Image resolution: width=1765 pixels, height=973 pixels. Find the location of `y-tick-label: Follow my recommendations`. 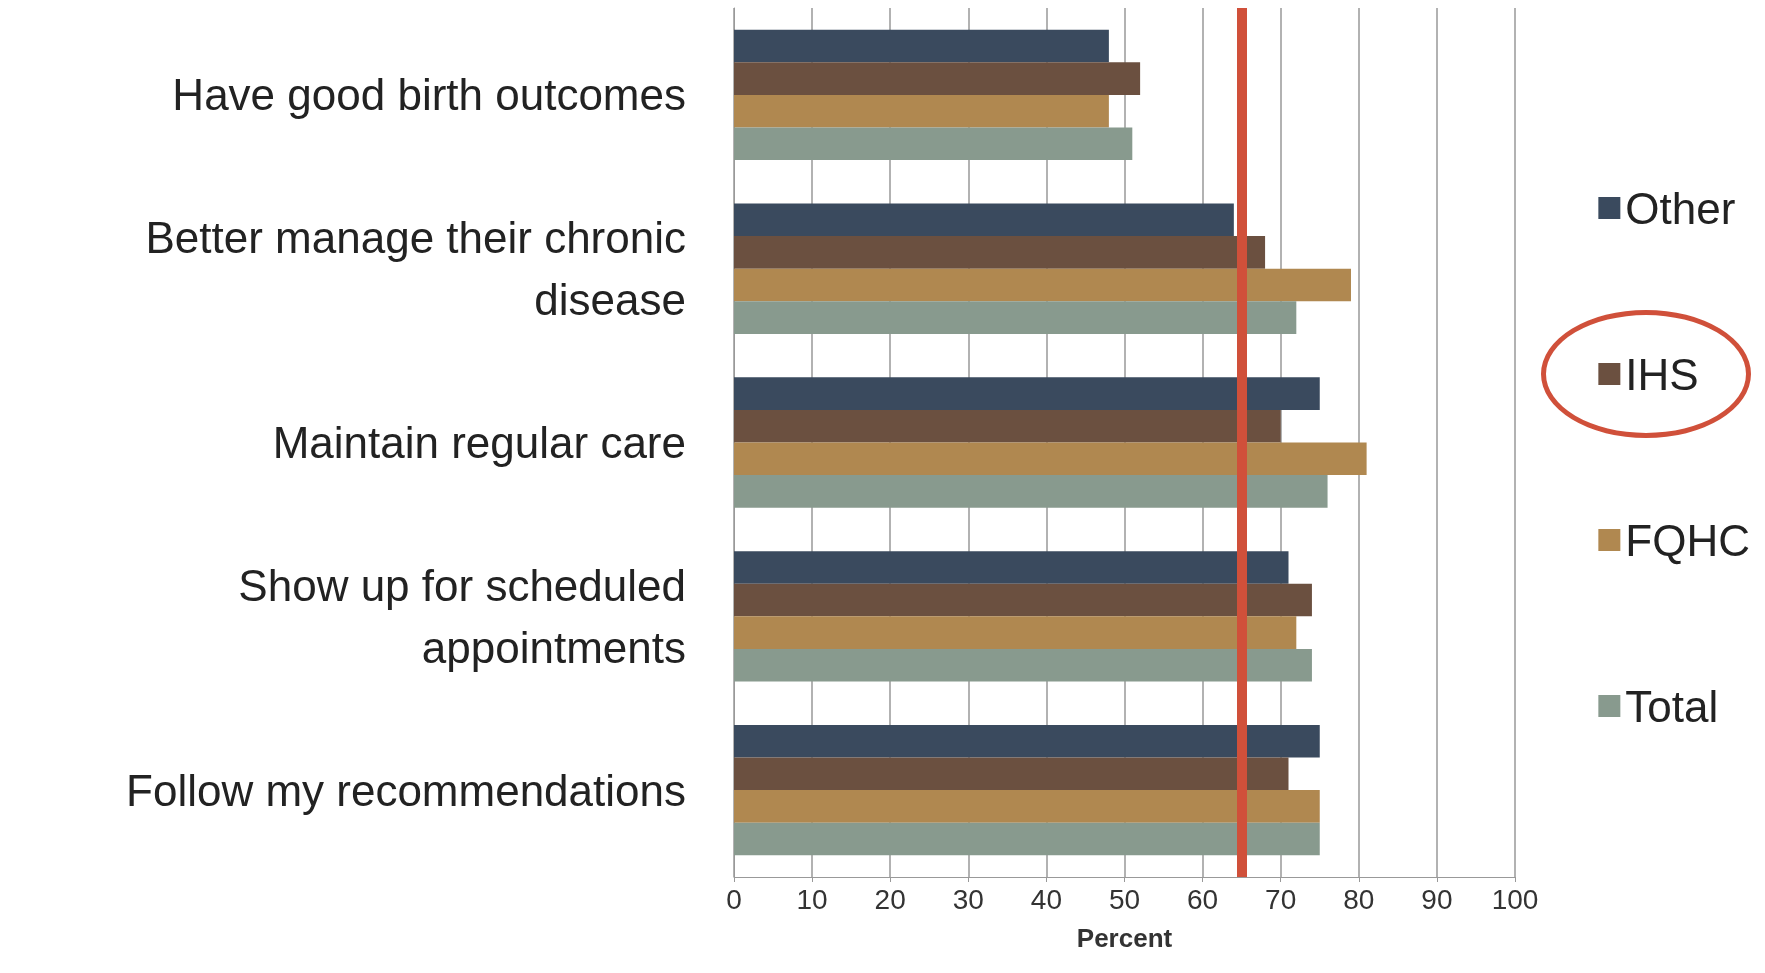

y-tick-label: Follow my recommendations is located at coordinates (406, 790).